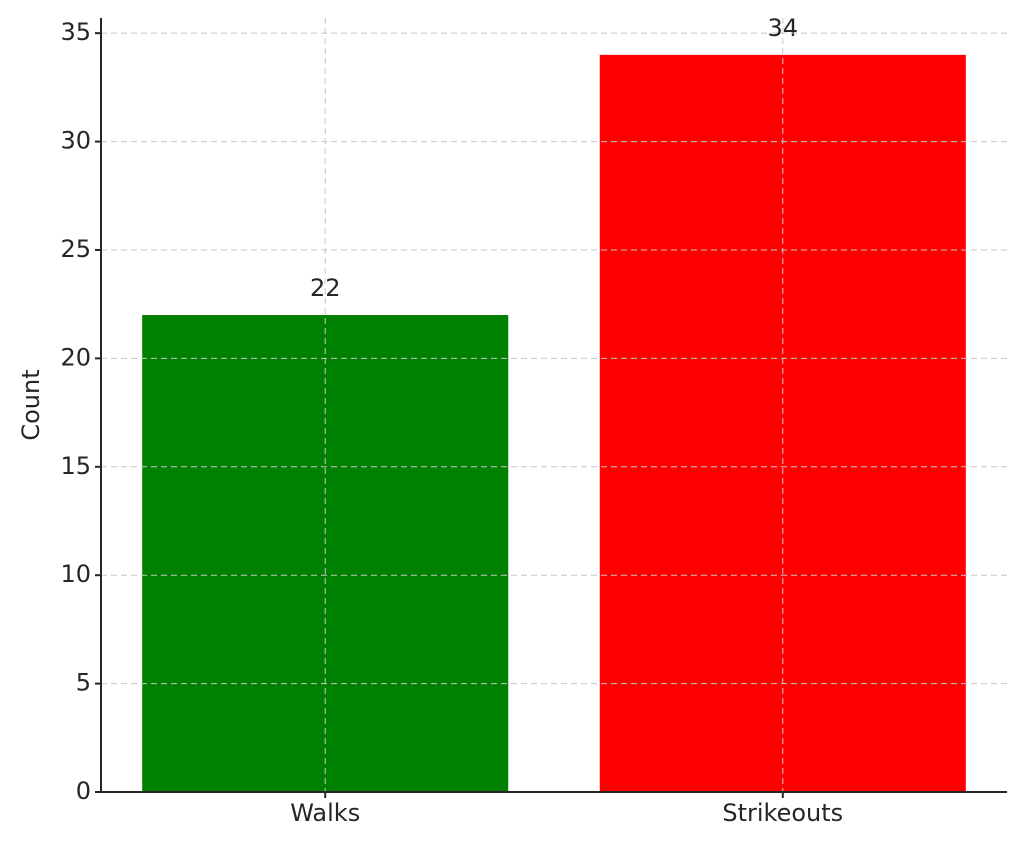  I want to click on y-tick-label: 5, so click(83, 683).